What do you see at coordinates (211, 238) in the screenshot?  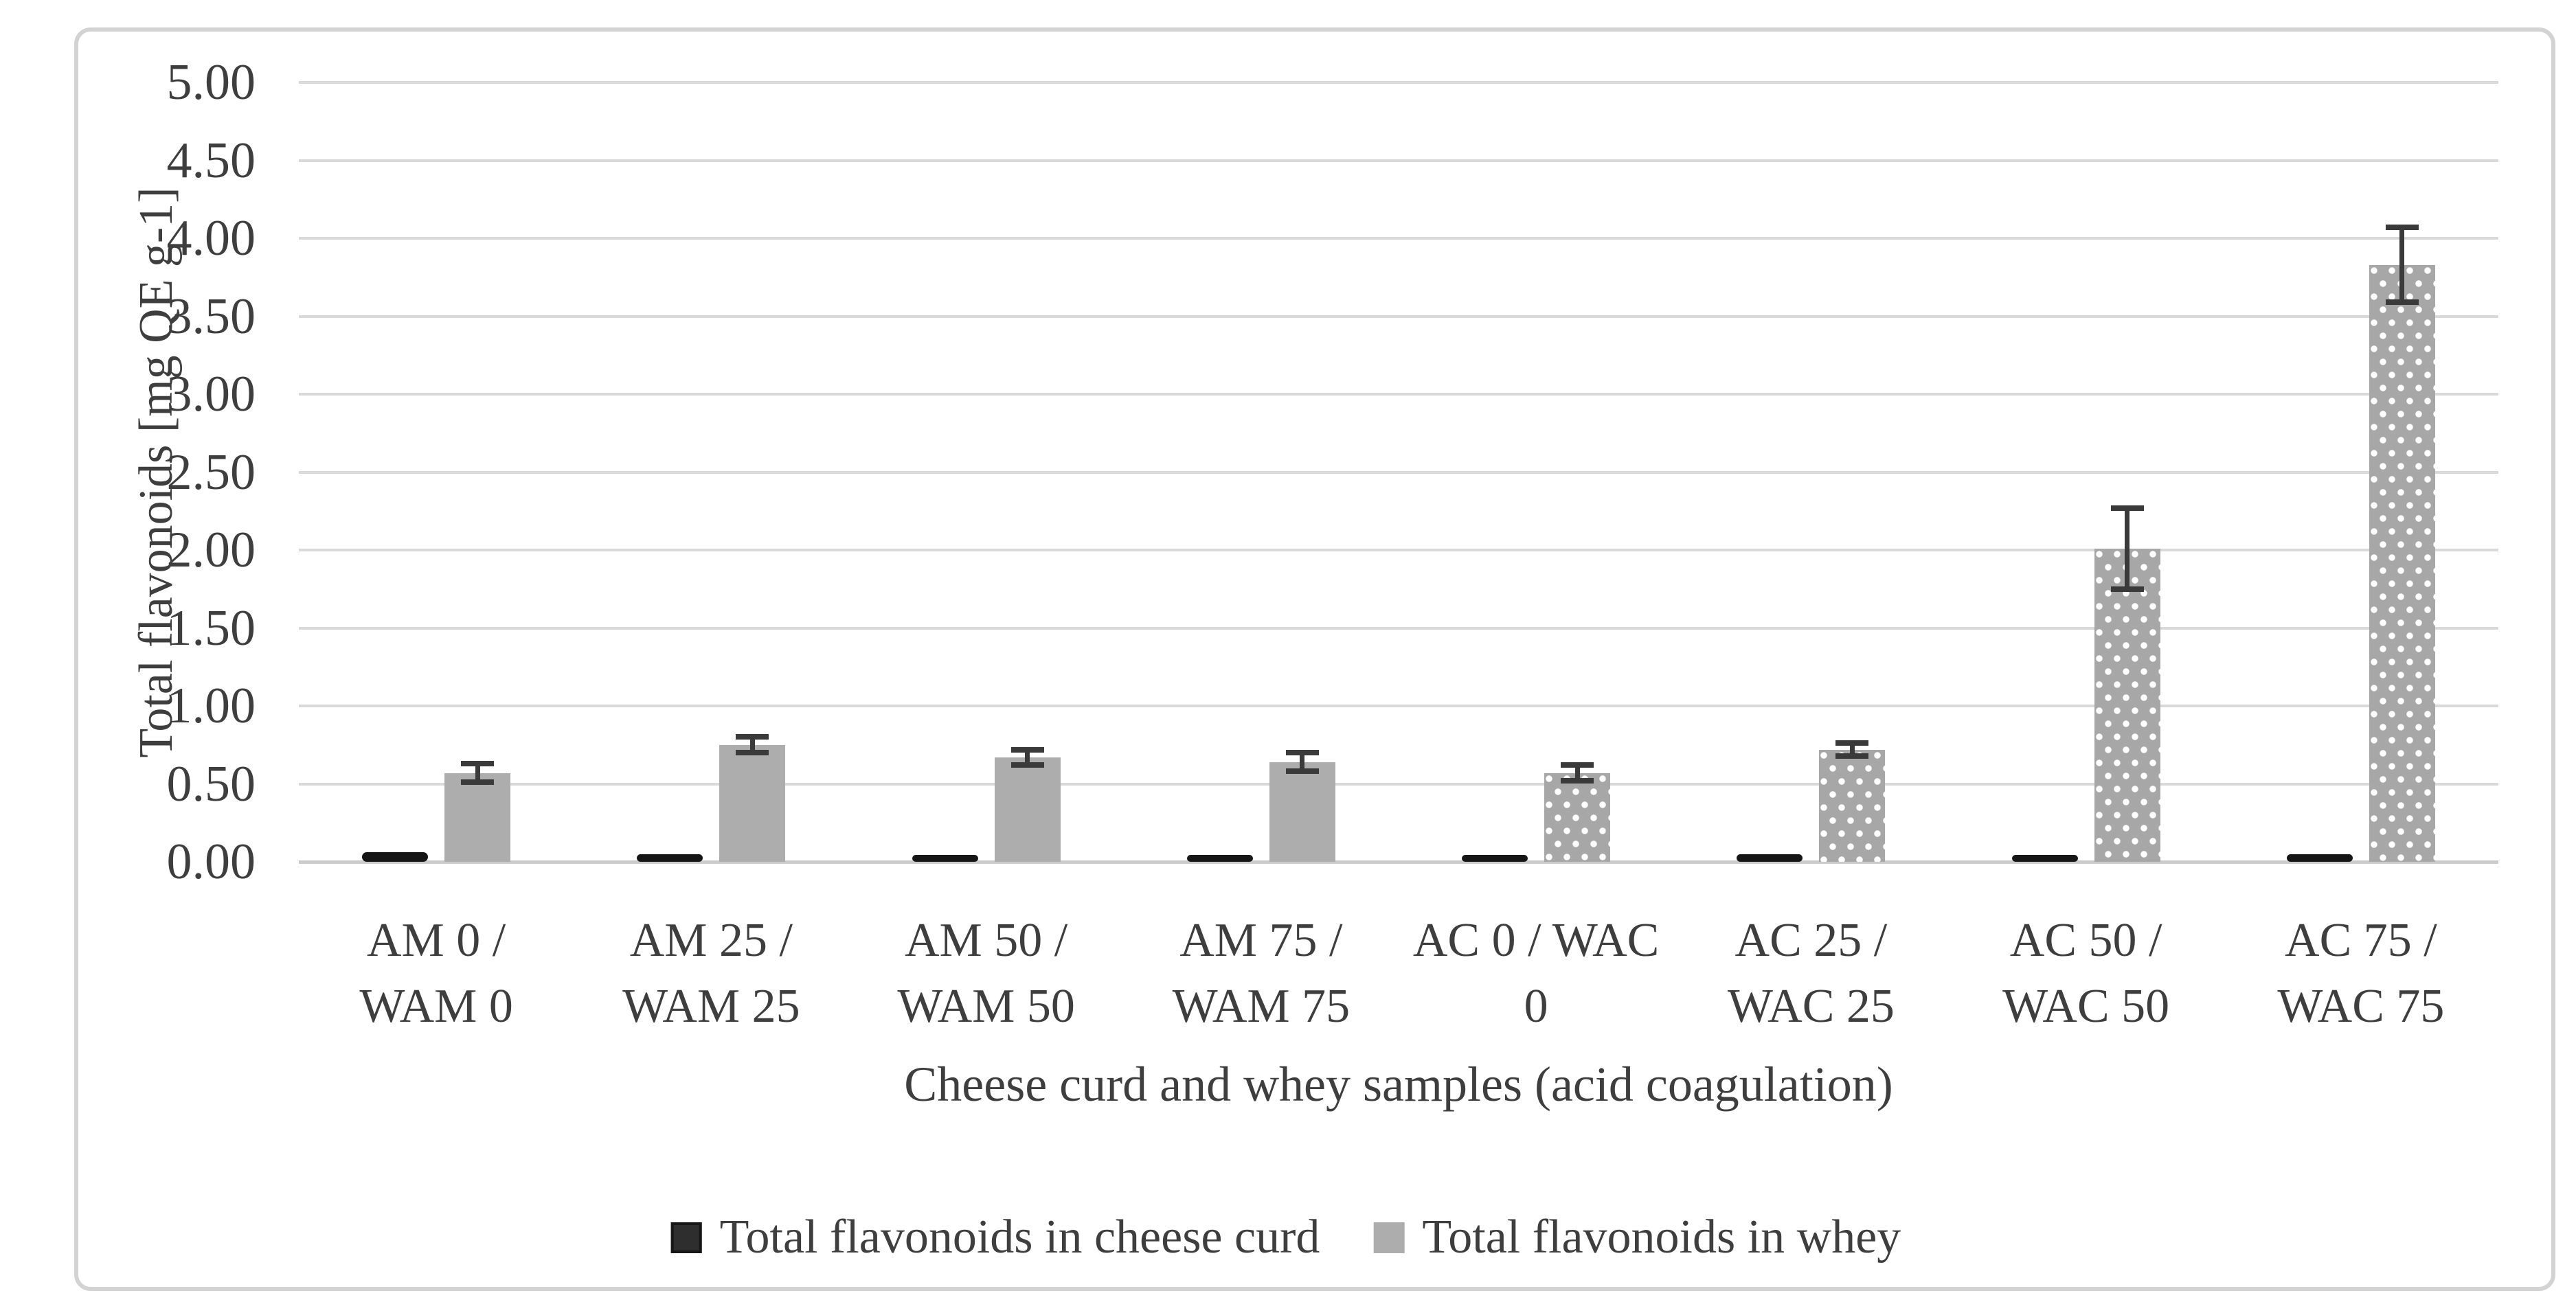 I see `y-tick-label-4.00: 4.00` at bounding box center [211, 238].